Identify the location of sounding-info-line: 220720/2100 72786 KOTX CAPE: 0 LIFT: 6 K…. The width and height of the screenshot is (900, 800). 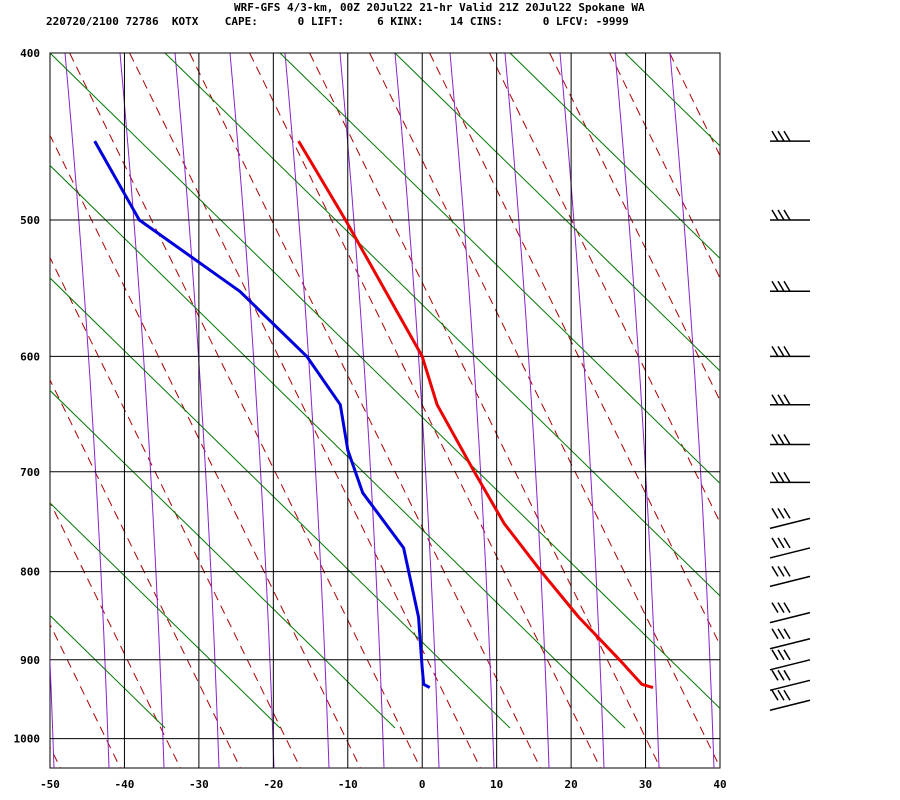
(337, 21).